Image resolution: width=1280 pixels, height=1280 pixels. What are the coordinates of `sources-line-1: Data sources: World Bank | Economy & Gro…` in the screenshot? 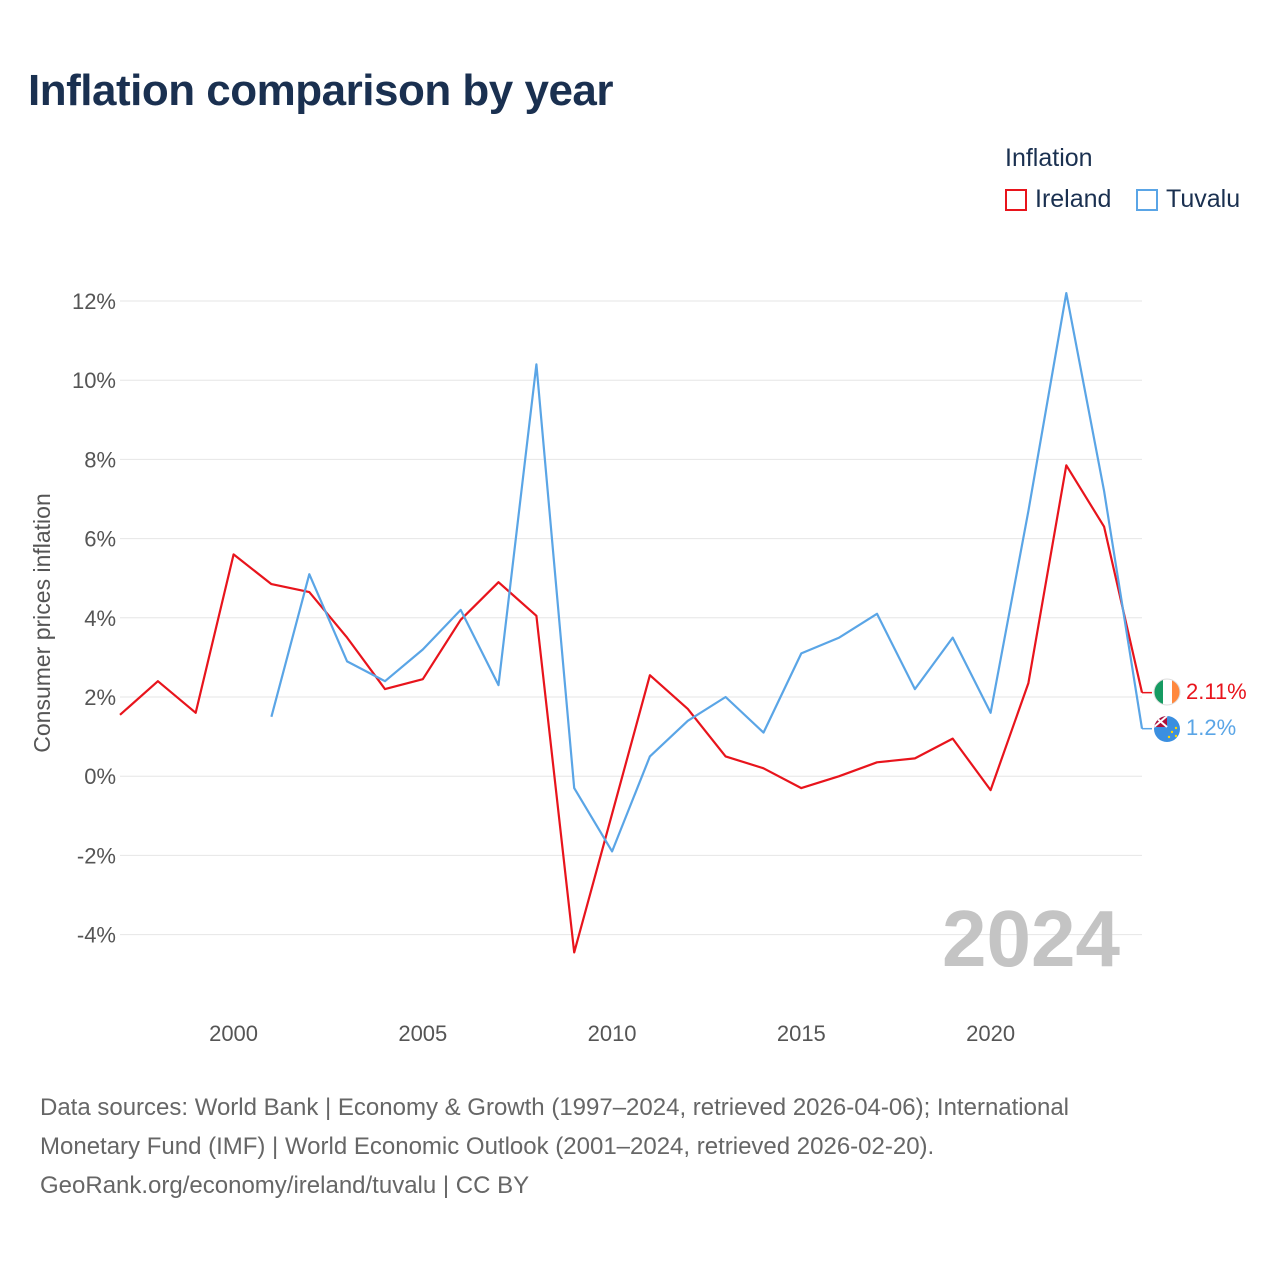 It's located at (555, 1107).